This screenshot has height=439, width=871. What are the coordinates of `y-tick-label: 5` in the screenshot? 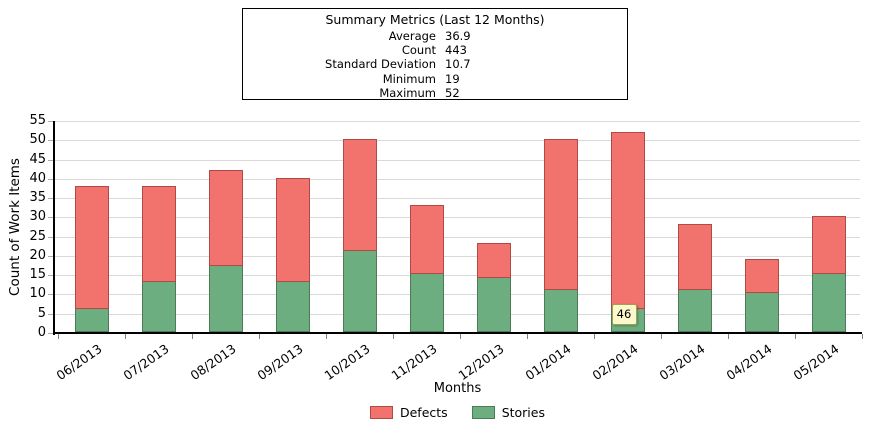 It's located at (41, 313).